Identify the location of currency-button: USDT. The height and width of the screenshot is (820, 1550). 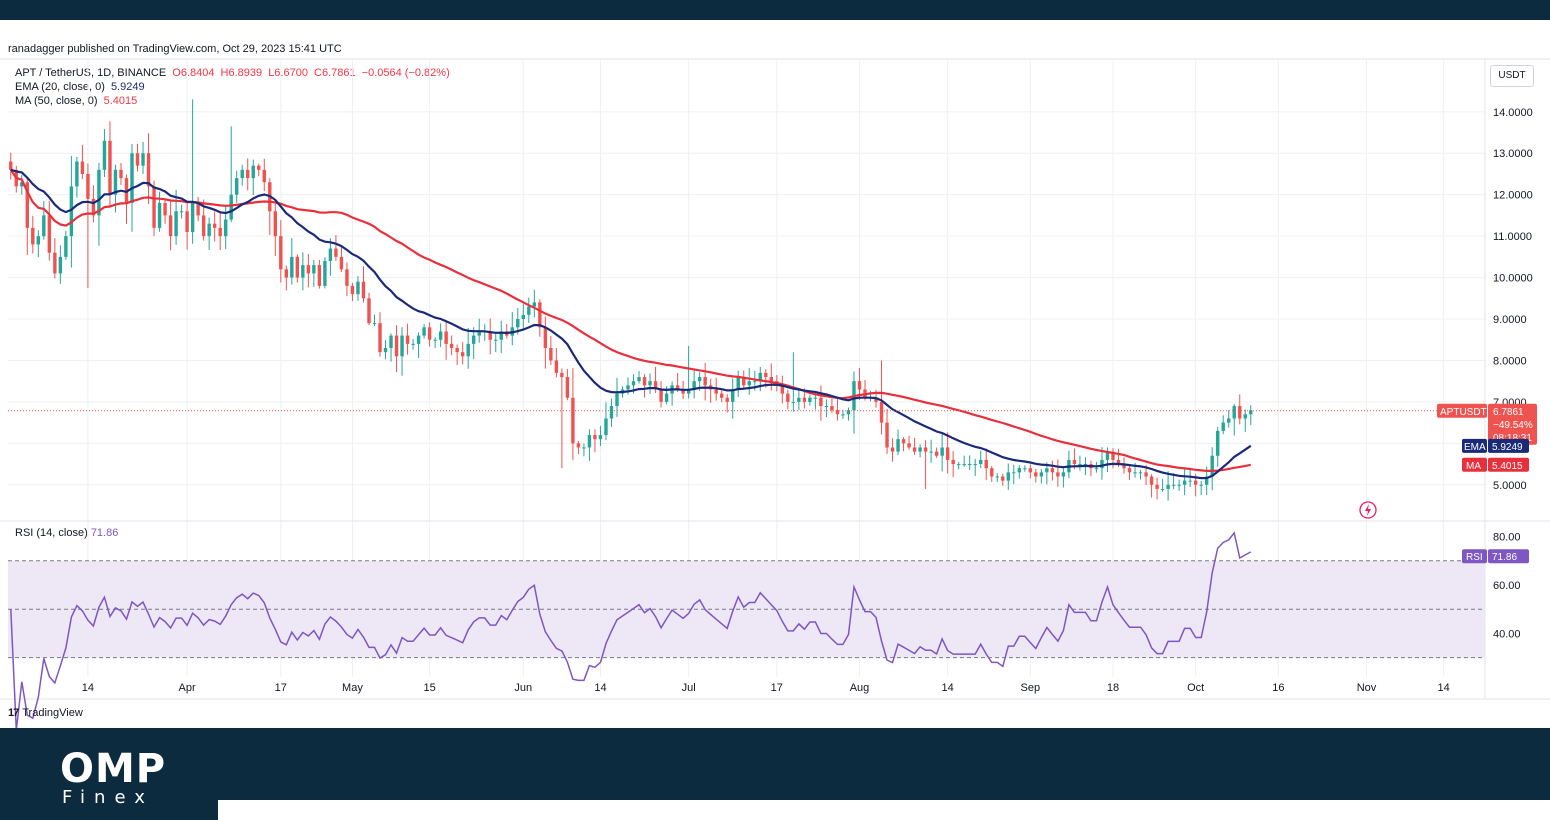
(1512, 76).